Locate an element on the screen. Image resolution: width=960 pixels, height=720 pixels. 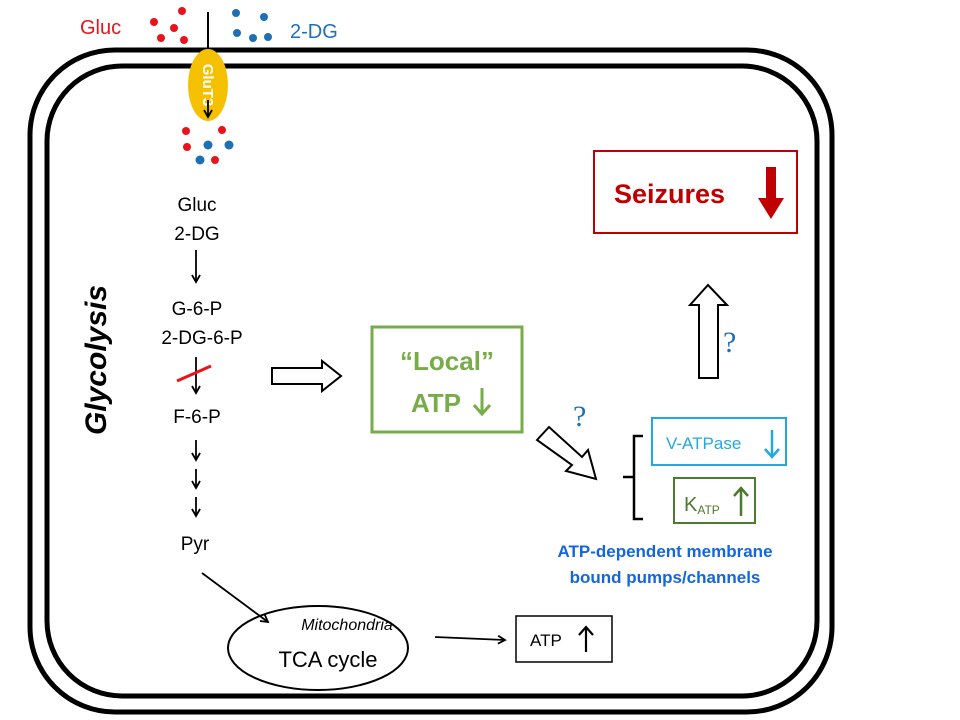
mitochondria-label: Mitochondria is located at coordinates (347, 625).